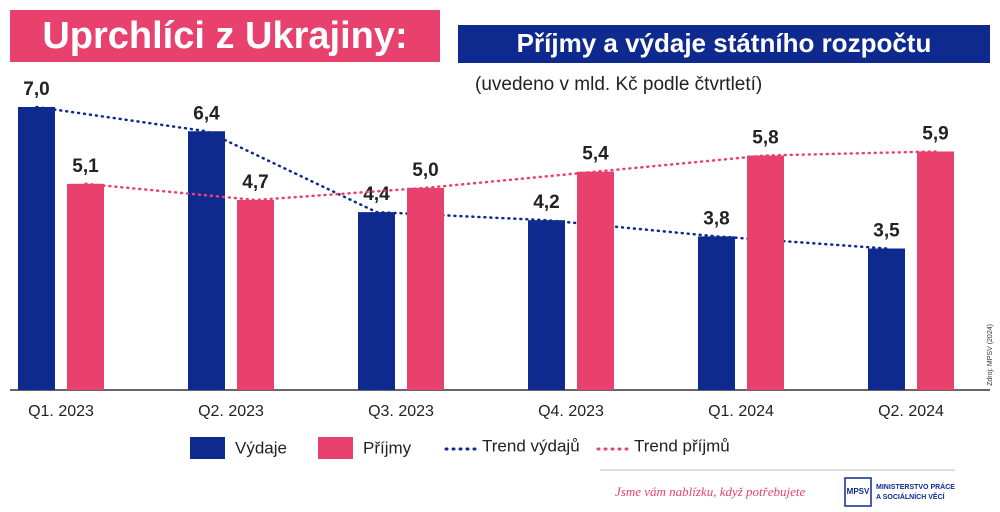  I want to click on x-tick-label: Q2. 2024, so click(911, 411).